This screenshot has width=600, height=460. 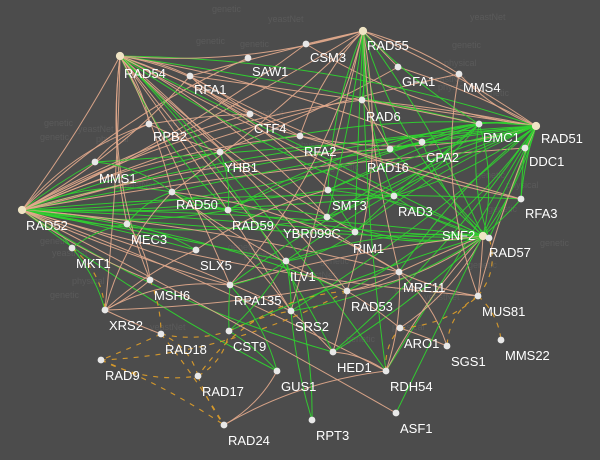 What do you see at coordinates (447, 346) in the screenshot?
I see `node-sgs1` at bounding box center [447, 346].